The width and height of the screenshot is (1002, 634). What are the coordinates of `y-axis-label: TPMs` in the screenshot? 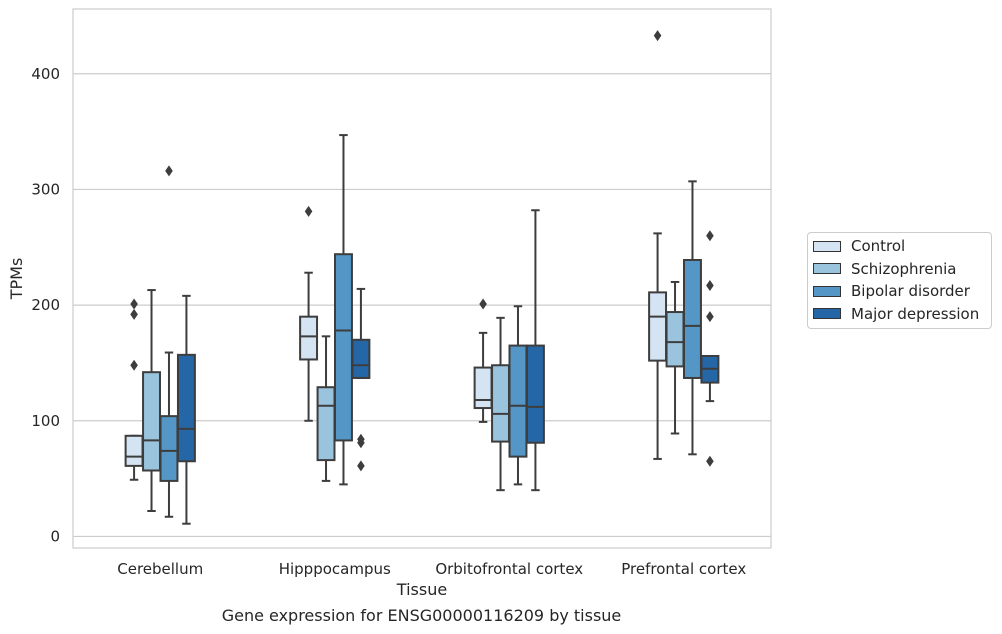 It's located at (16, 279).